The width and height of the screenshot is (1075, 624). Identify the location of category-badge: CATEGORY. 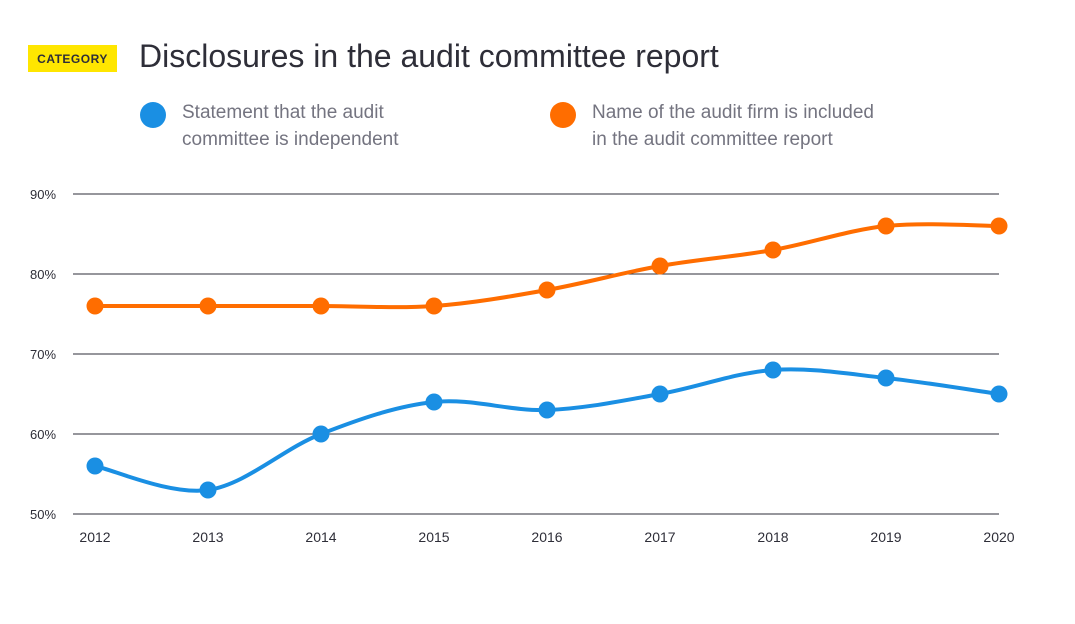
(72, 58).